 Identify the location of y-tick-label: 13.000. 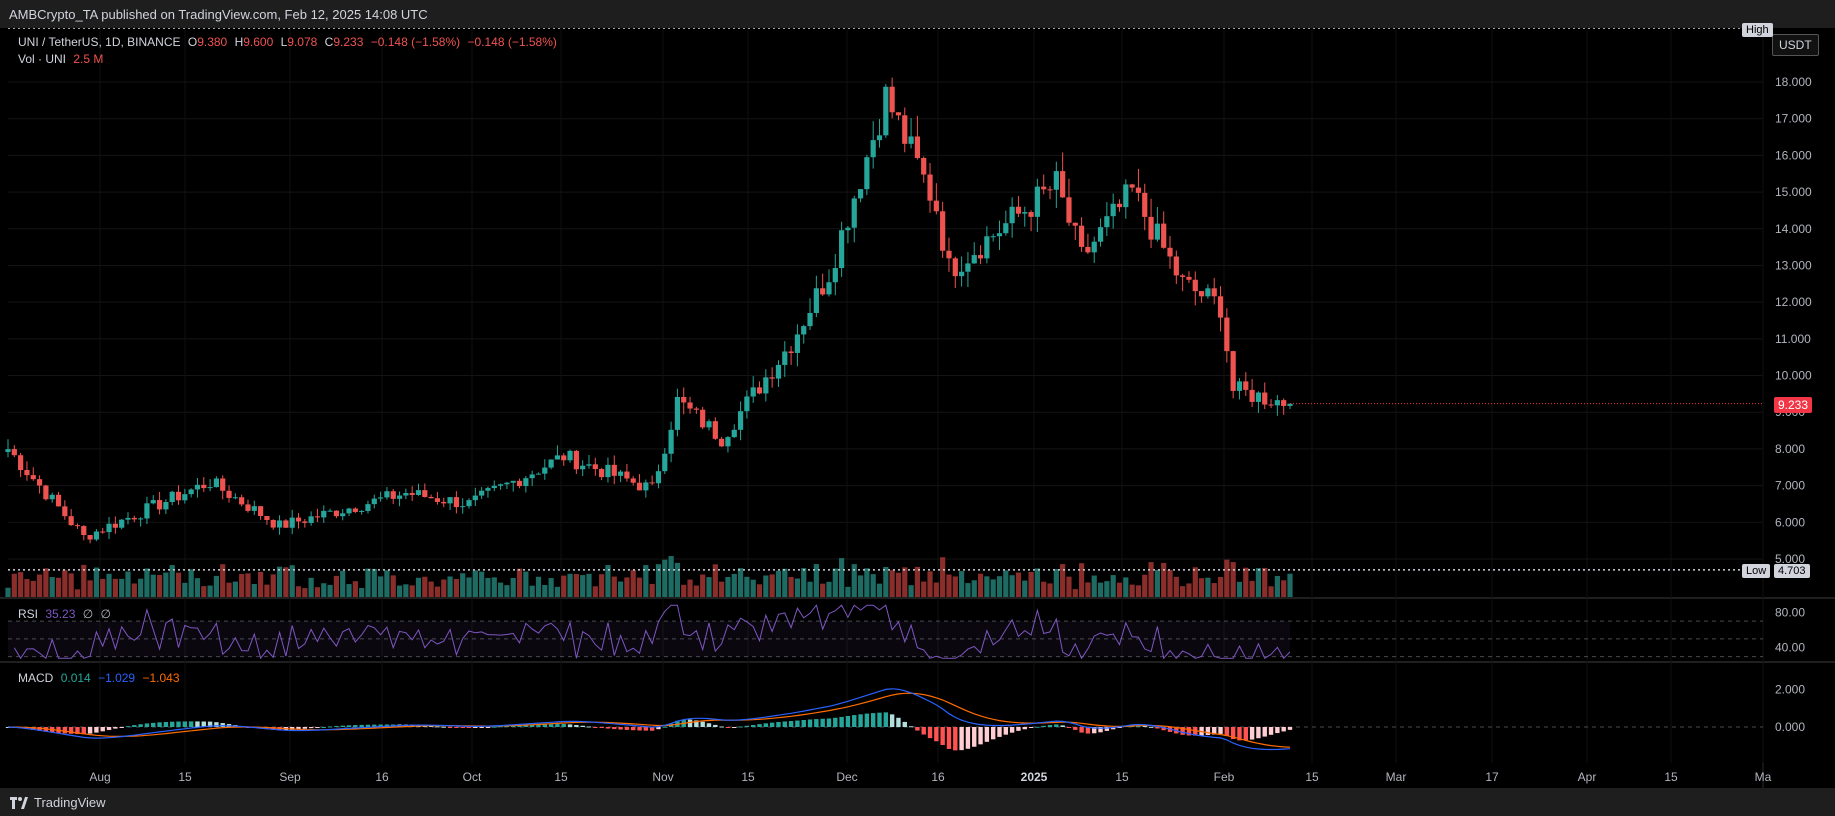
(1793, 265).